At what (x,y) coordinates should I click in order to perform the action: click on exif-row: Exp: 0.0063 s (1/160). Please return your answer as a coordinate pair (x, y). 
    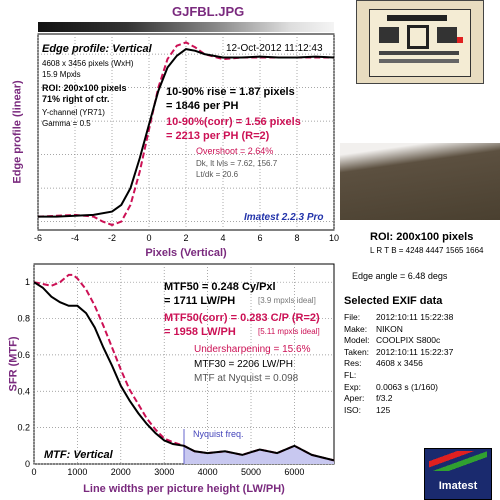
    Looking at the image, I should click on (391, 386).